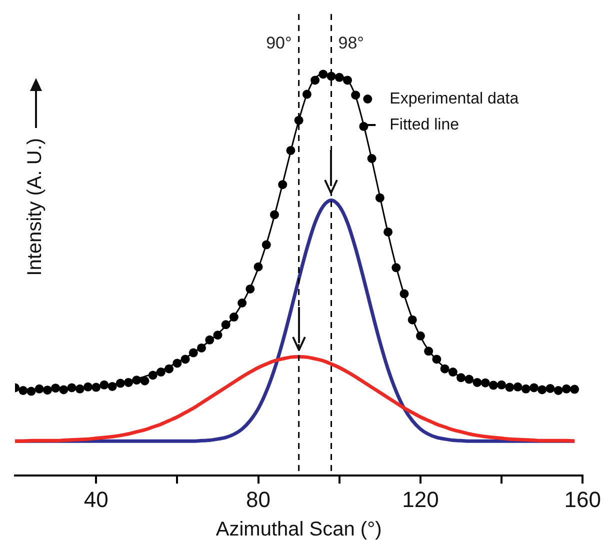 The image size is (613, 556). I want to click on x-tick-label: 40, so click(96, 499).